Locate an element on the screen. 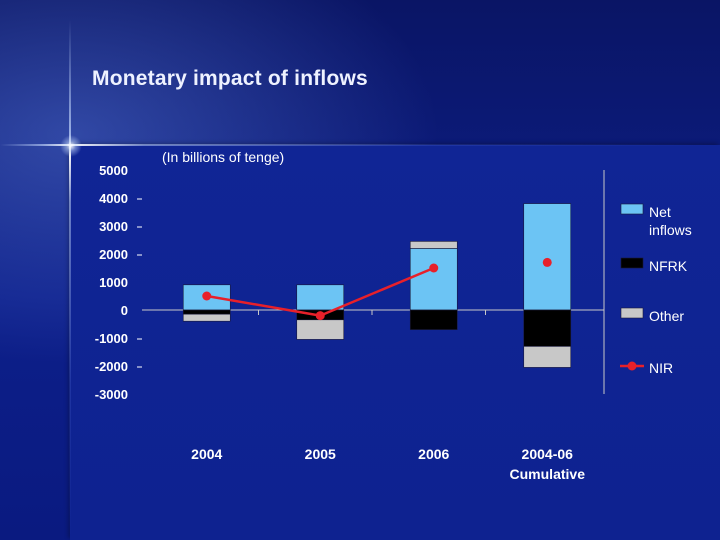  y-tick-label: 4000 is located at coordinates (113, 198).